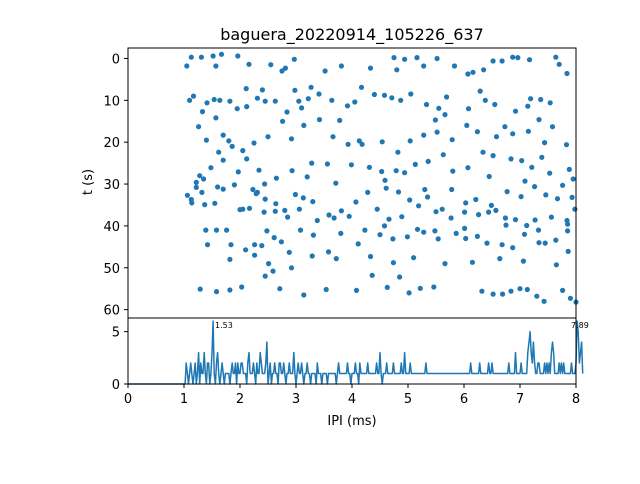 This screenshot has height=484, width=640. What do you see at coordinates (408, 399) in the screenshot?
I see `x-tick-label: 5` at bounding box center [408, 399].